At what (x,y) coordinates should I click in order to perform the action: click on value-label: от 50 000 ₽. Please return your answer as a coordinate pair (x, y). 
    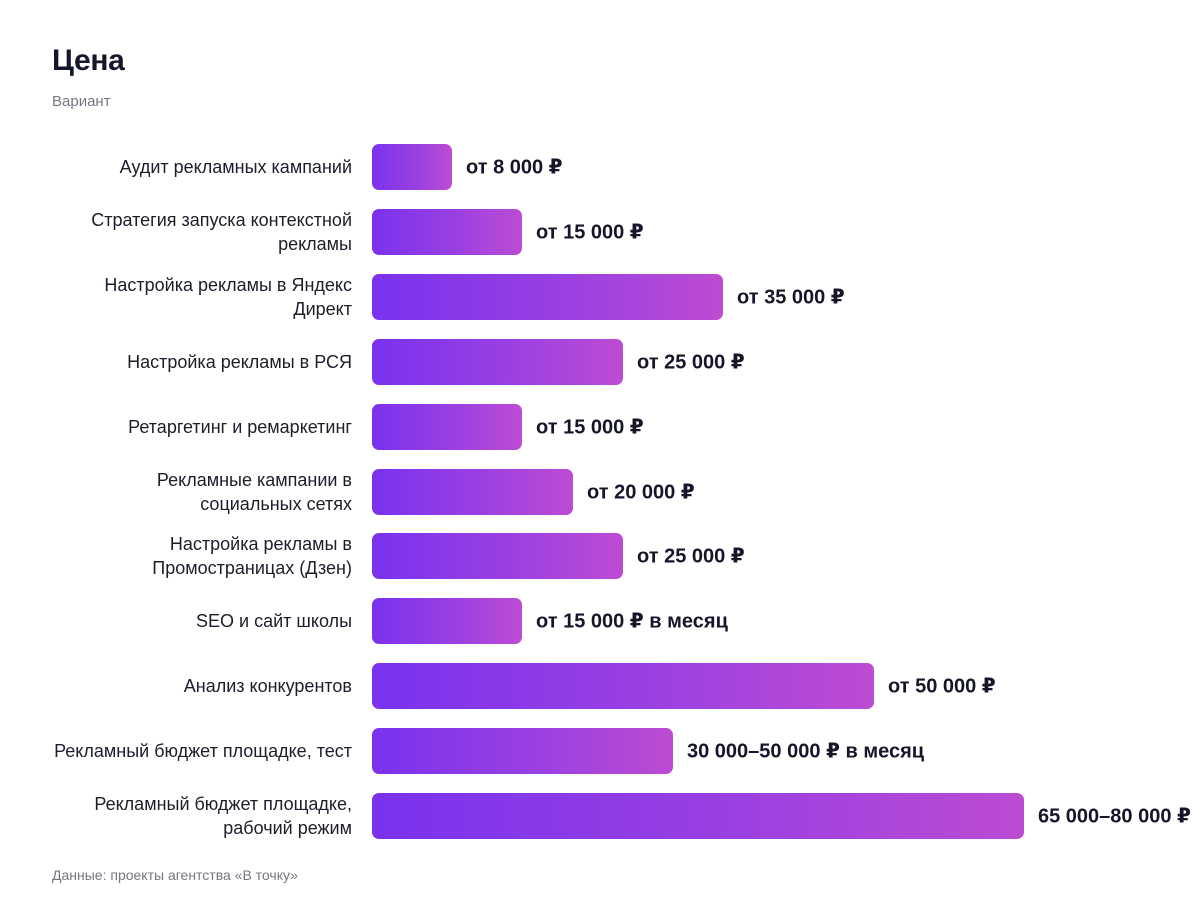
    Looking at the image, I should click on (942, 686).